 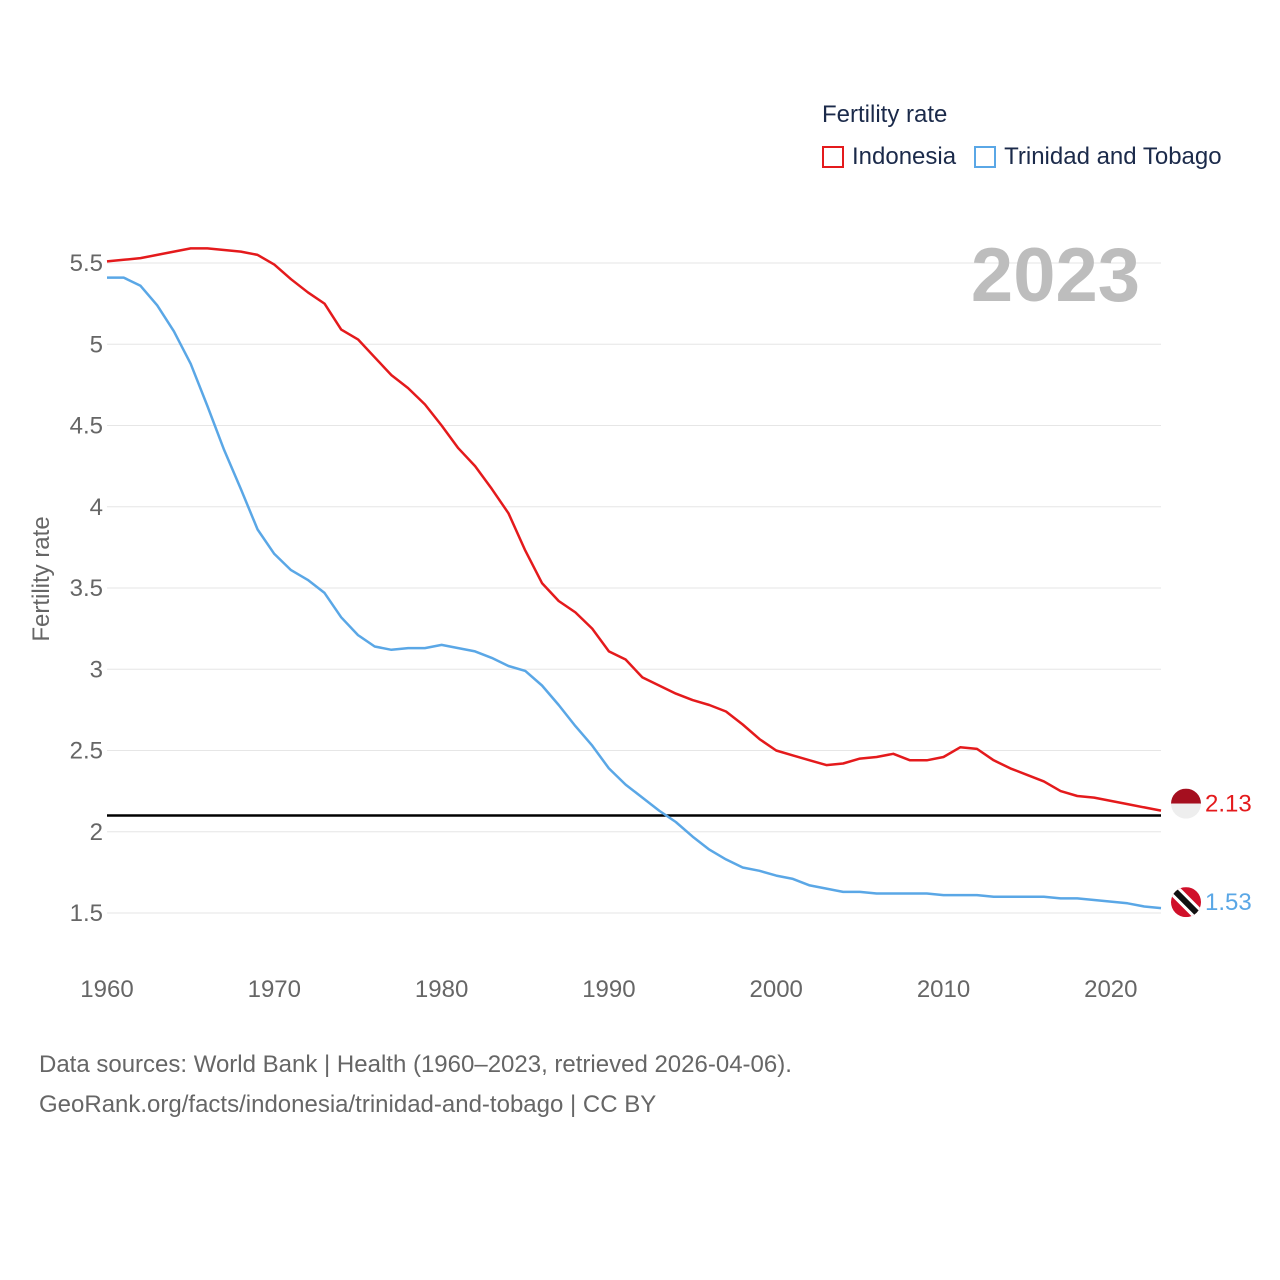 I want to click on legend-swatch-indonesia, so click(x=833, y=157).